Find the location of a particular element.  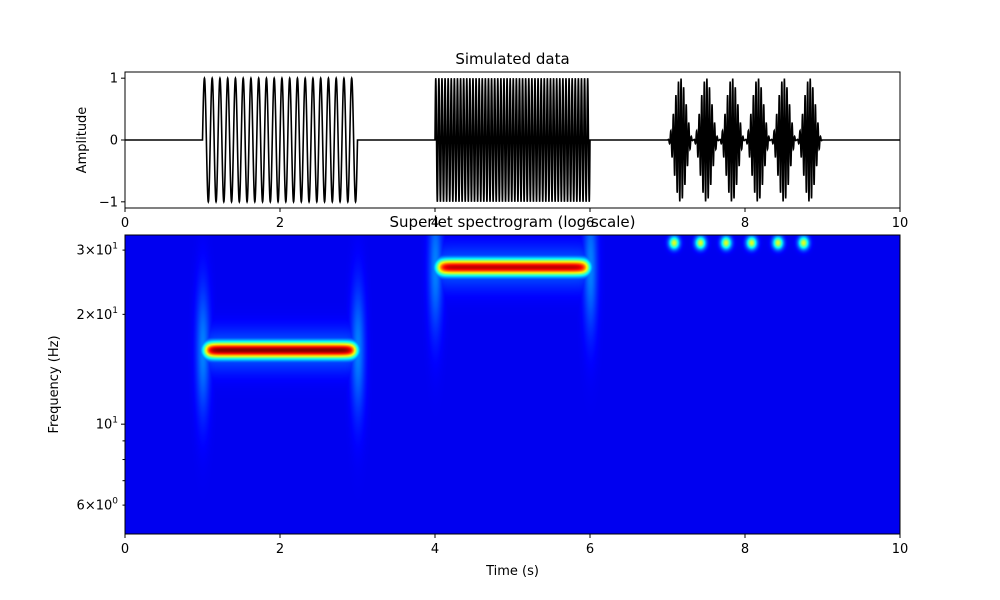

spectrogram-x-tick-label: 2 is located at coordinates (280, 549).